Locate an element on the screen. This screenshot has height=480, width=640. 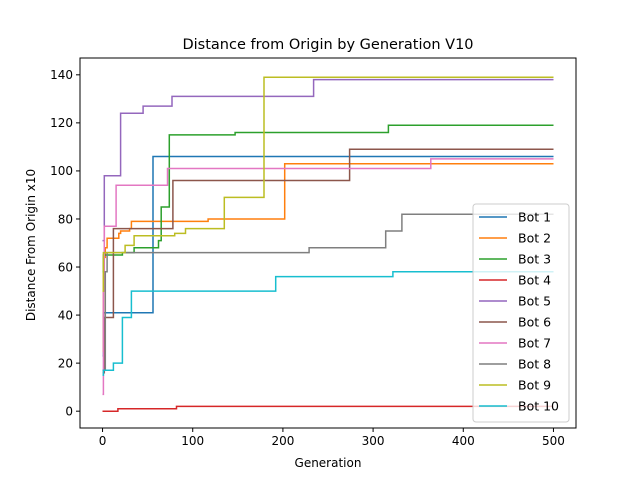
x-tick-label: 200 is located at coordinates (282, 441).